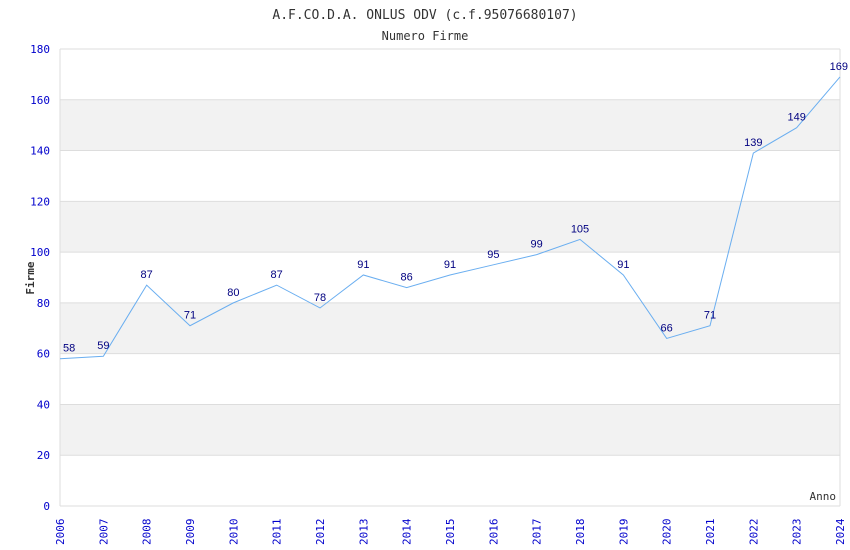  I want to click on x-tick-label: 2012, so click(320, 532).